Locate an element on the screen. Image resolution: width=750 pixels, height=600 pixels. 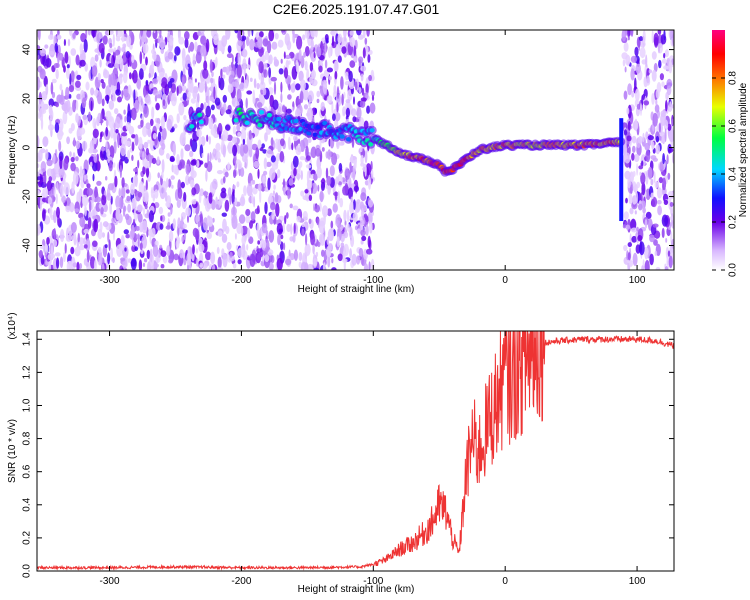
colorbar-label: Normalized spectral amplitude is located at coordinates (743, 149).